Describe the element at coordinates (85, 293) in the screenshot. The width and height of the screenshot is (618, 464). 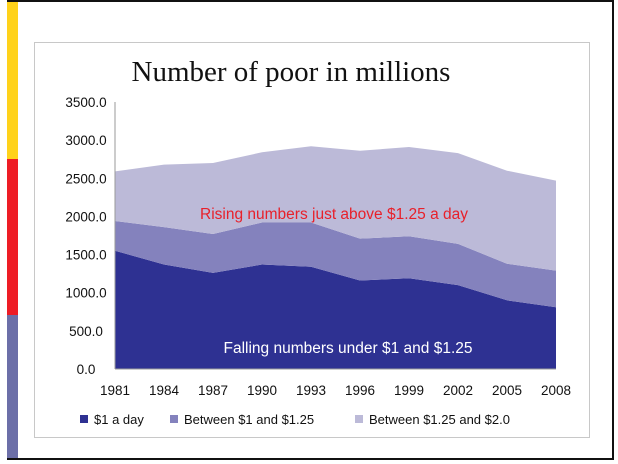
I see `y-tick-label: 1000.0` at that location.